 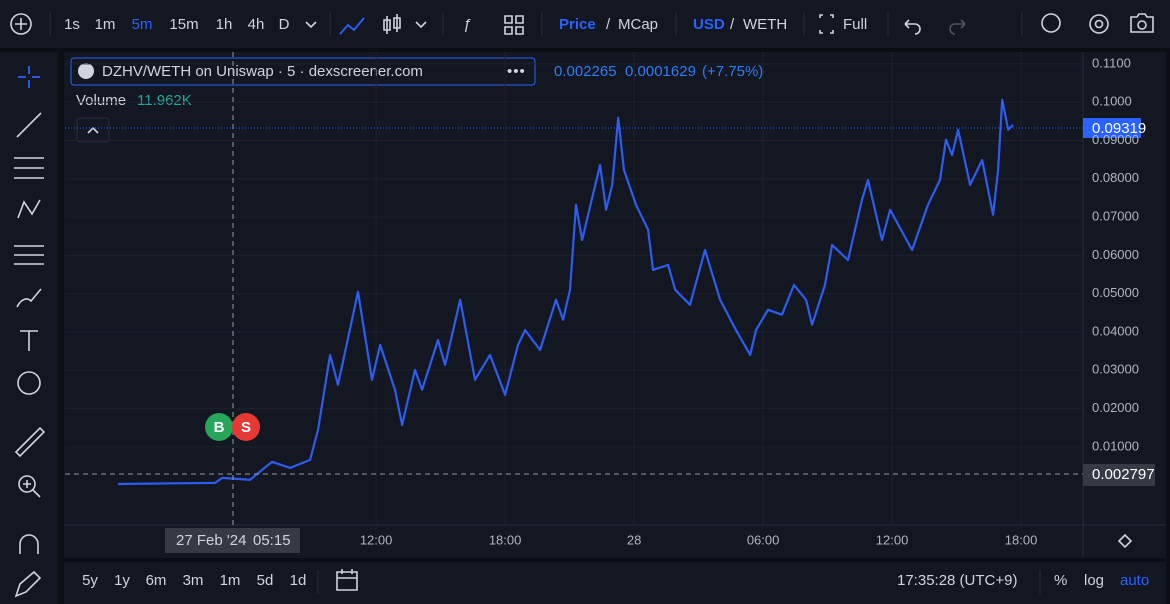 I want to click on buy-marker-text: B, so click(x=219, y=427).